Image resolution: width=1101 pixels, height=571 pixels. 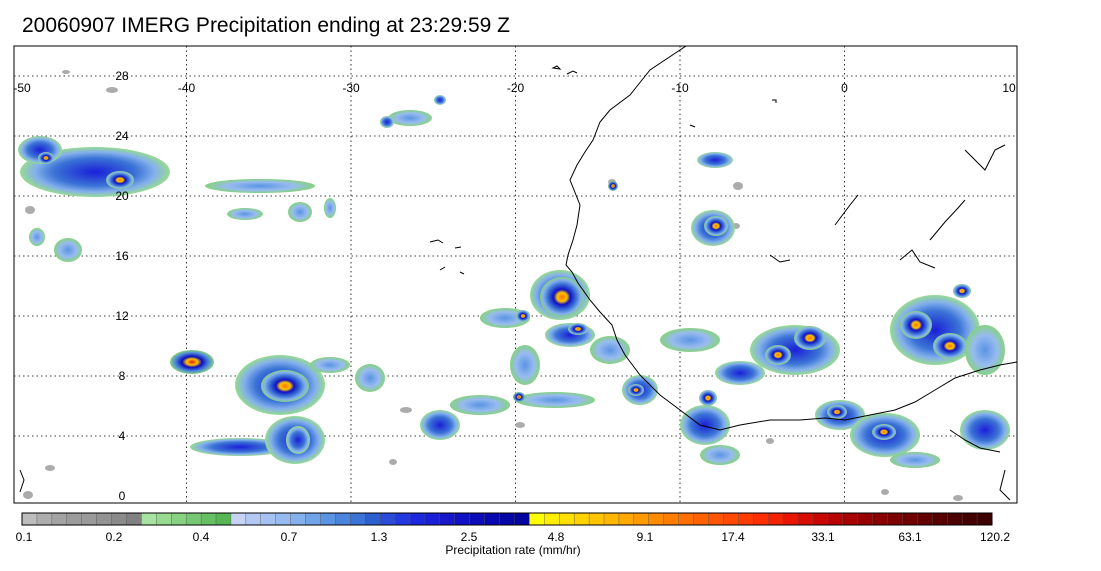 I want to click on colorbar-tick-label: 1.3, so click(x=379, y=537).